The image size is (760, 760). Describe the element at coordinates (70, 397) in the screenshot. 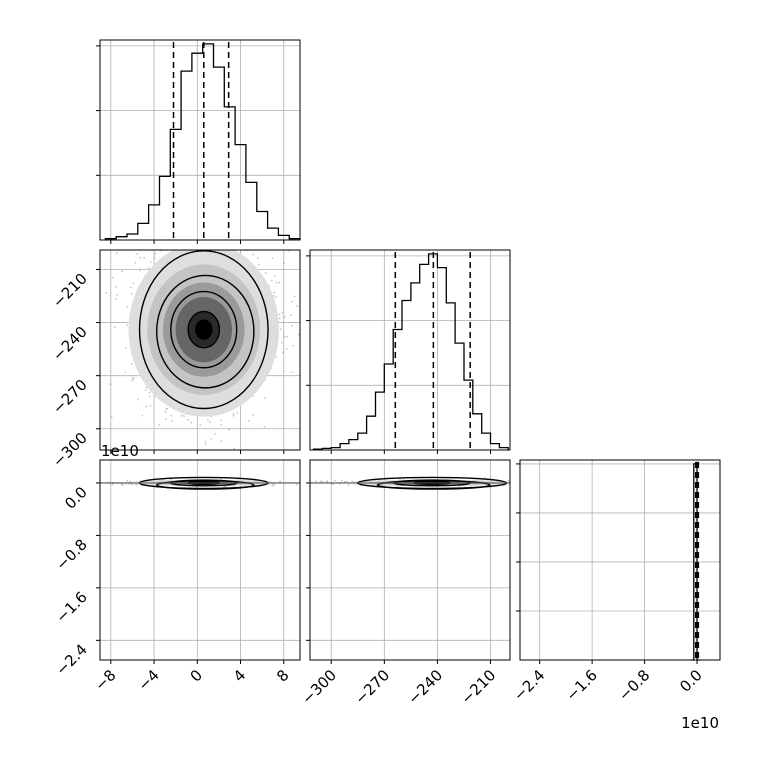

I see `y-tick-label-p2: −270` at that location.